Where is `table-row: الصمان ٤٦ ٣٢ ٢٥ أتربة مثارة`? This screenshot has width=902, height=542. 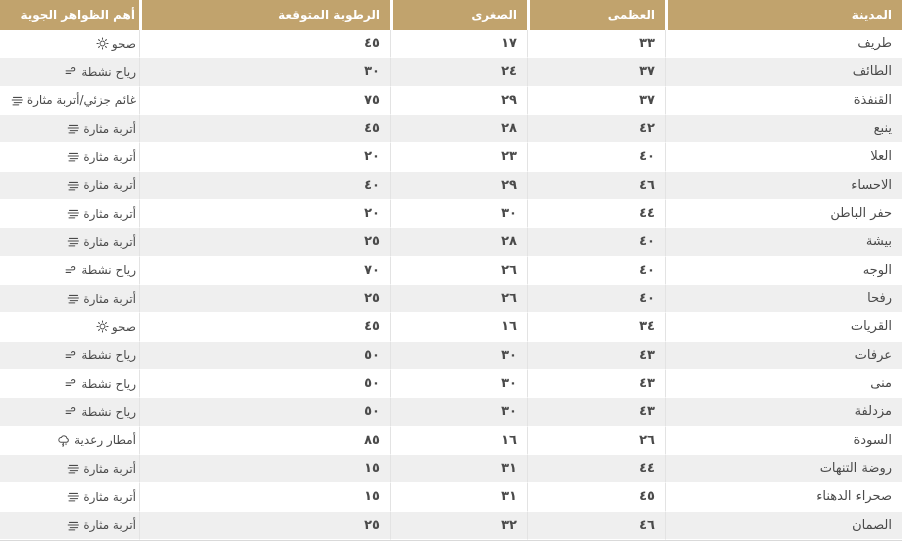
table-row: الصمان ٤٦ ٣٢ ٢٥ أتربة مثارة is located at coordinates (451, 525).